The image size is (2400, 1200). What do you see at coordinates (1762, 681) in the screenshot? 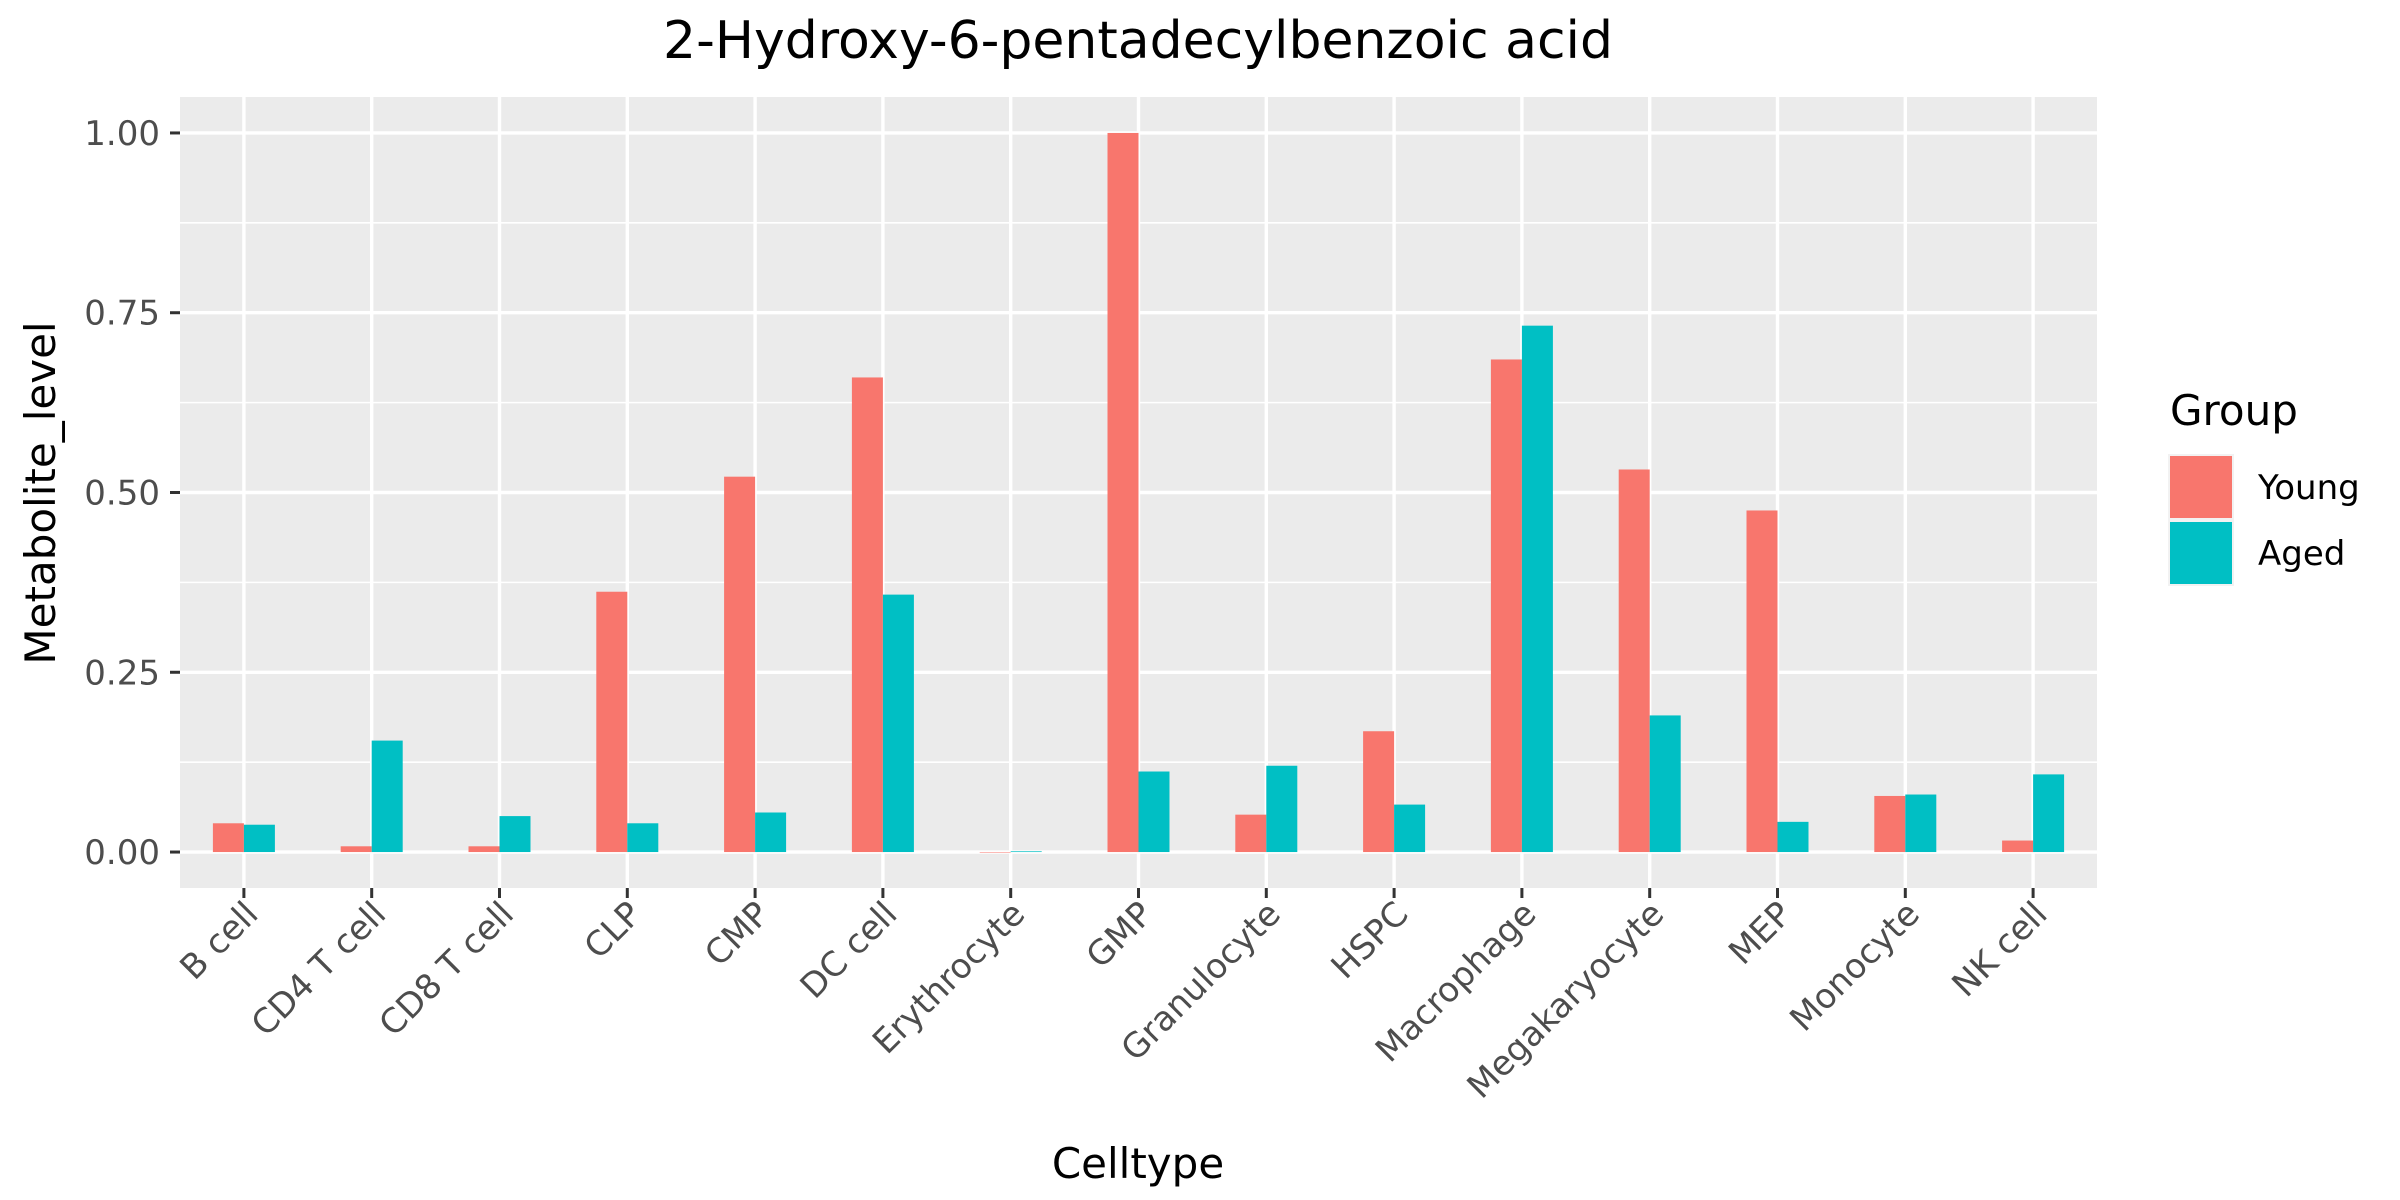
I see `bar-young-mep` at bounding box center [1762, 681].